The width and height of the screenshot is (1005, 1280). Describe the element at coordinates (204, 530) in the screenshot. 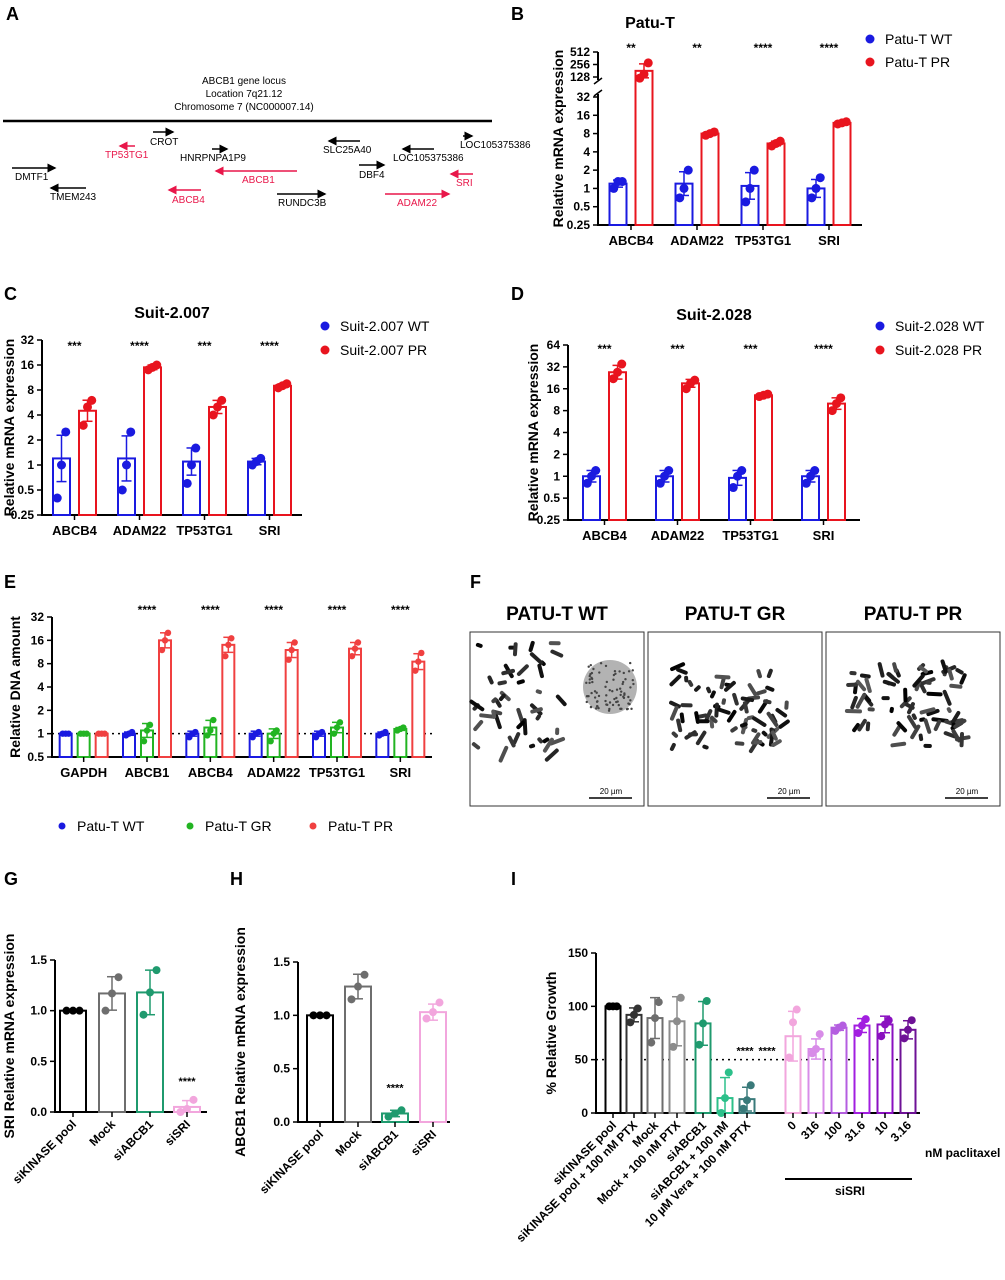

I see `x-tick-label: TP53TG1` at that location.